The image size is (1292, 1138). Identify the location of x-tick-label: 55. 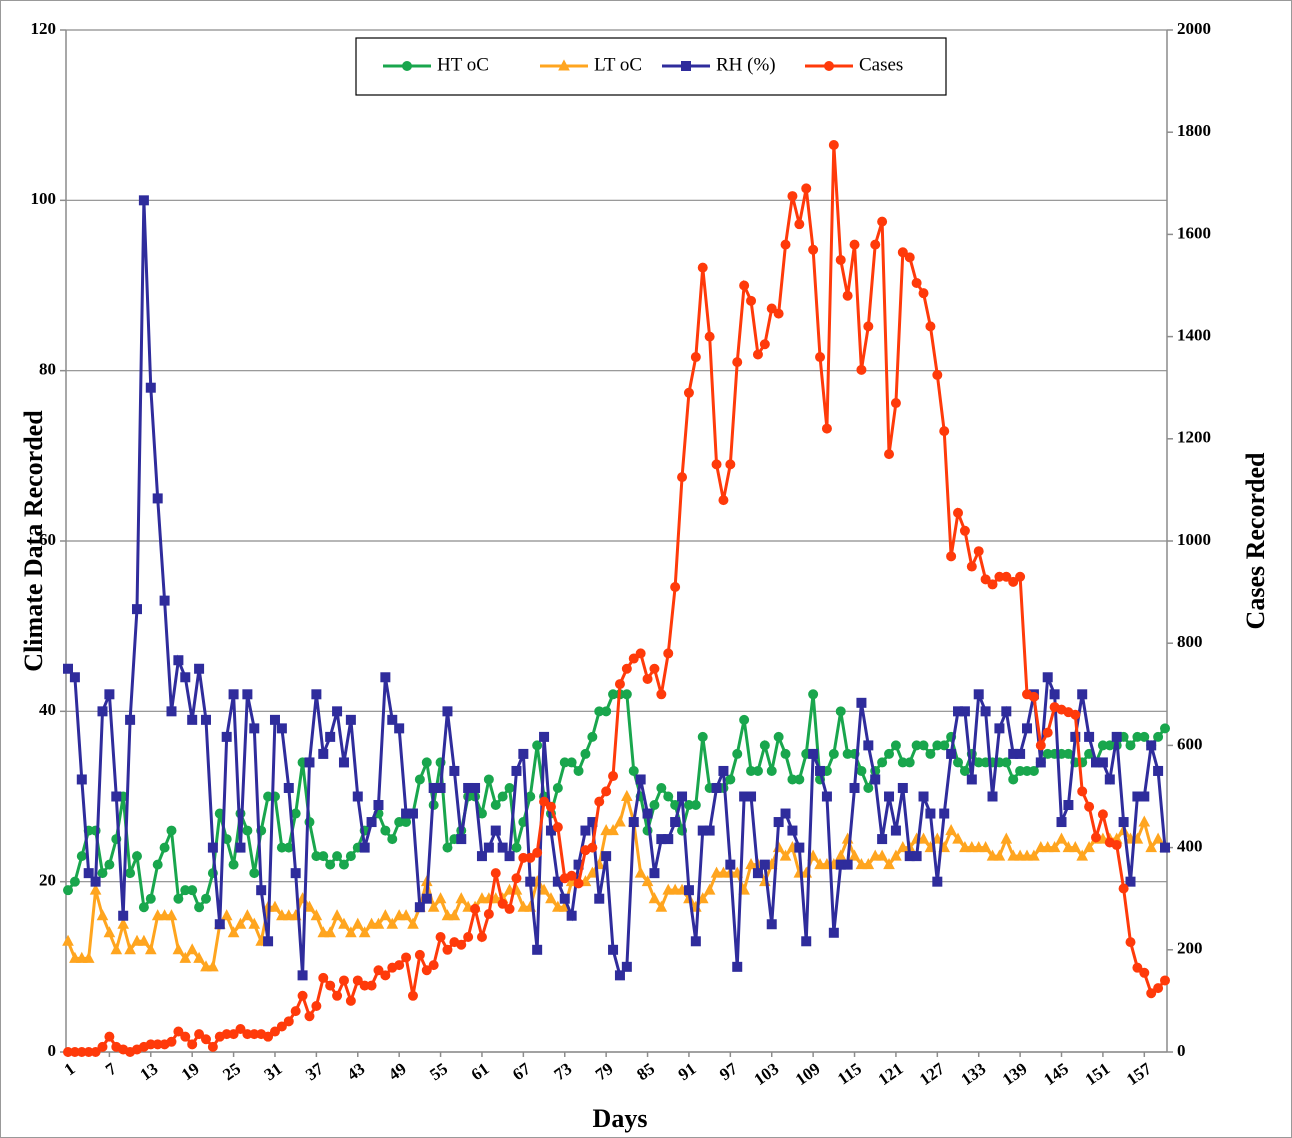
(438, 1071).